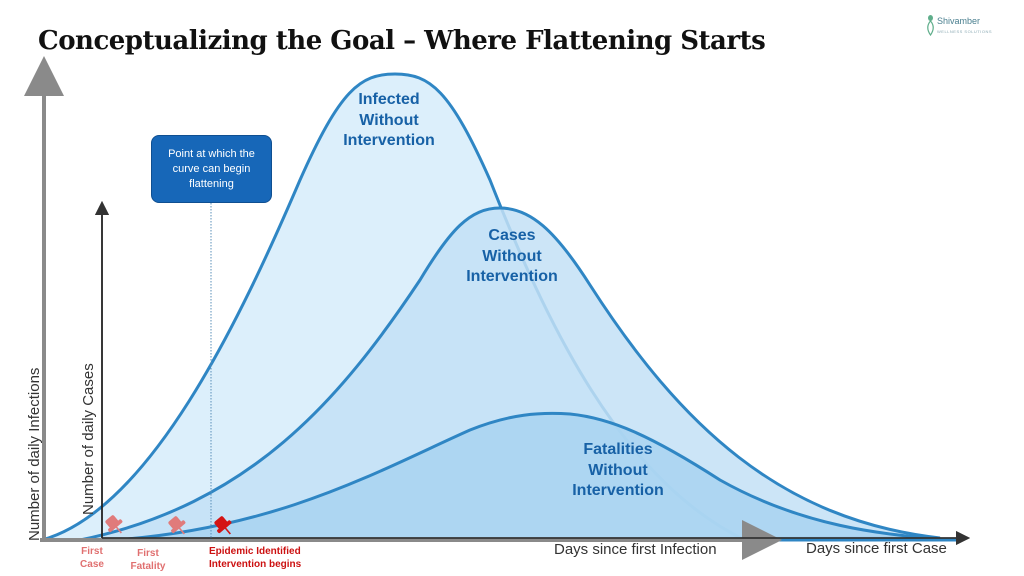 This screenshot has height=576, width=1024. I want to click on outer-x-axis-label: Days since first Case, so click(876, 548).